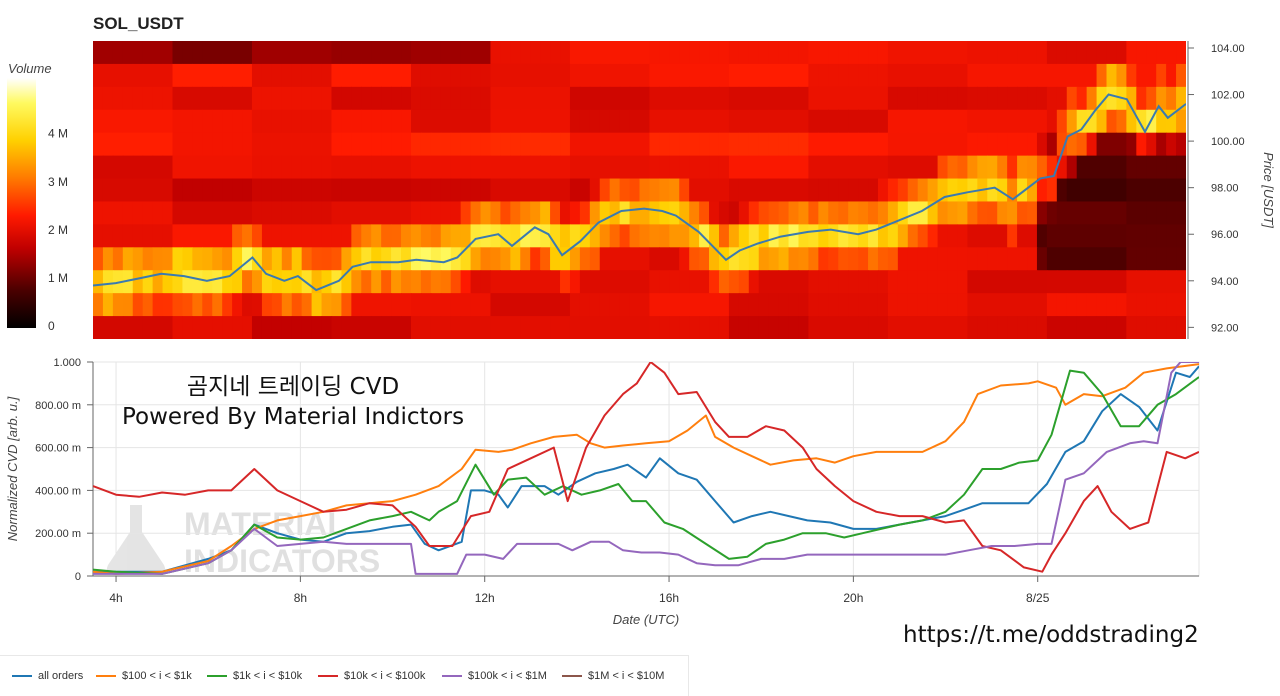 Image resolution: width=1280 pixels, height=696 pixels. I want to click on legend-item-10k-100k: $10k < i < $100k, so click(371, 676).